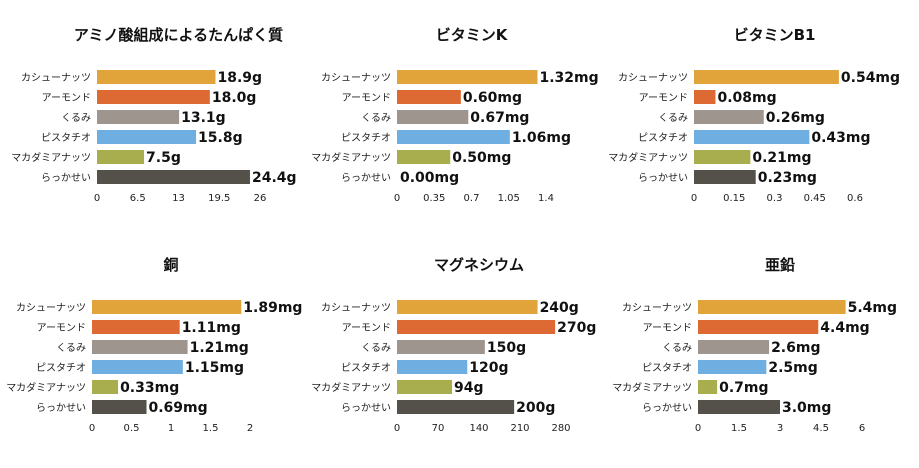 The height and width of the screenshot is (468, 919). I want to click on x-tick-label: 2, so click(250, 428).